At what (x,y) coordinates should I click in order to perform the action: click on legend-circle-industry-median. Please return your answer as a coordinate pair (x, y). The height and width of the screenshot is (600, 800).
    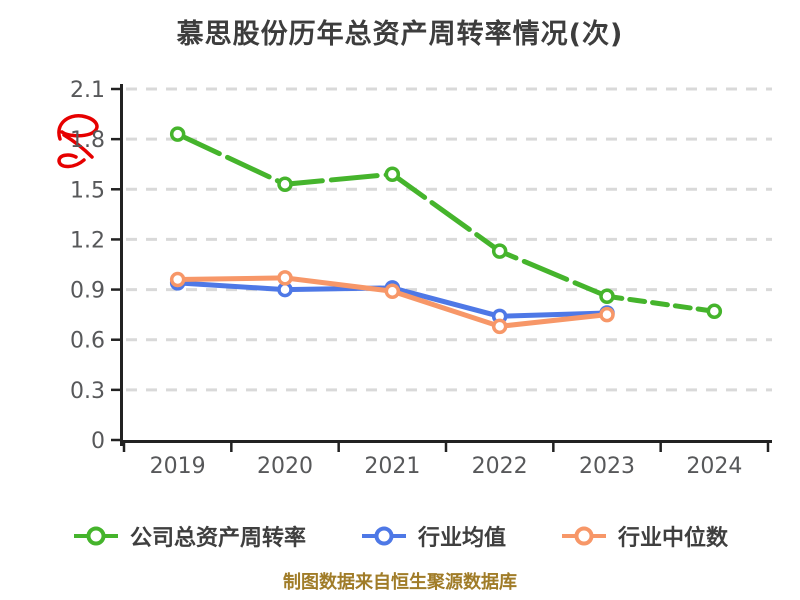
    Looking at the image, I should click on (584, 536).